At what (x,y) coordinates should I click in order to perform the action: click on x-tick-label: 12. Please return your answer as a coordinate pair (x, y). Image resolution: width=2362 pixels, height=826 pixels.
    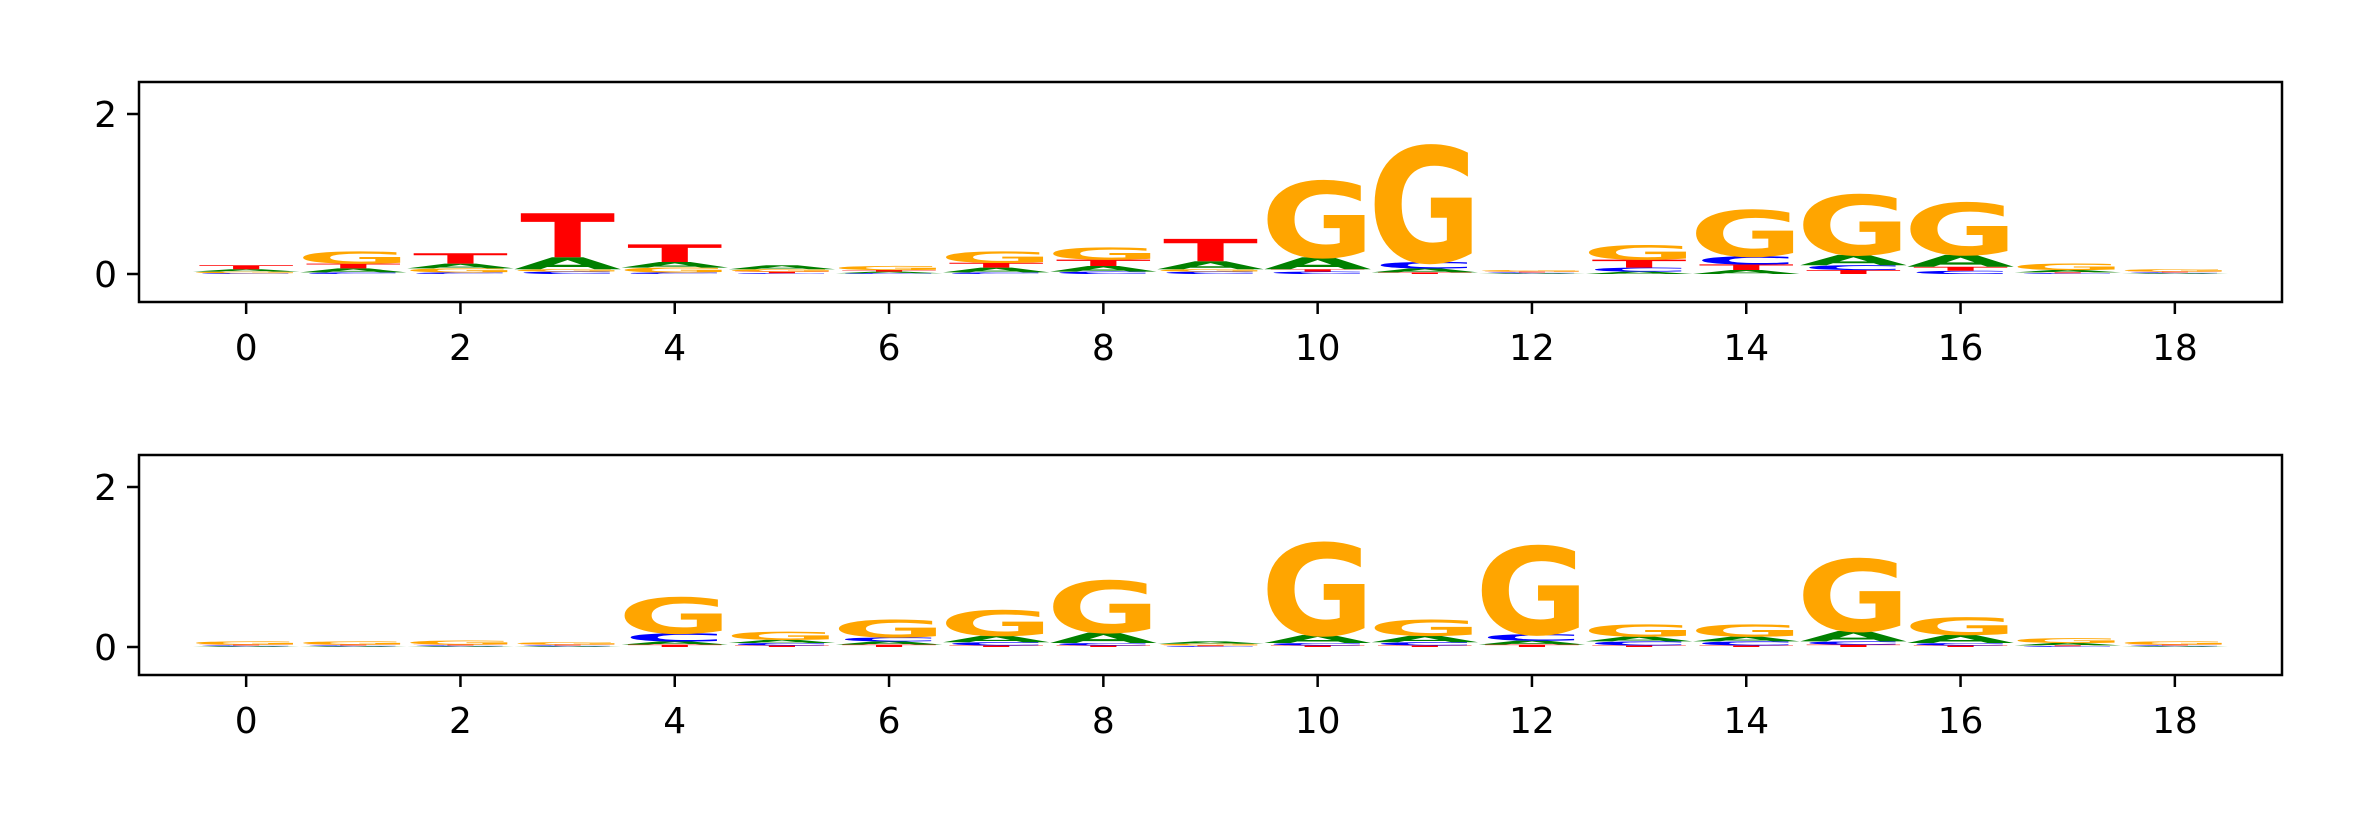
    Looking at the image, I should click on (1532, 348).